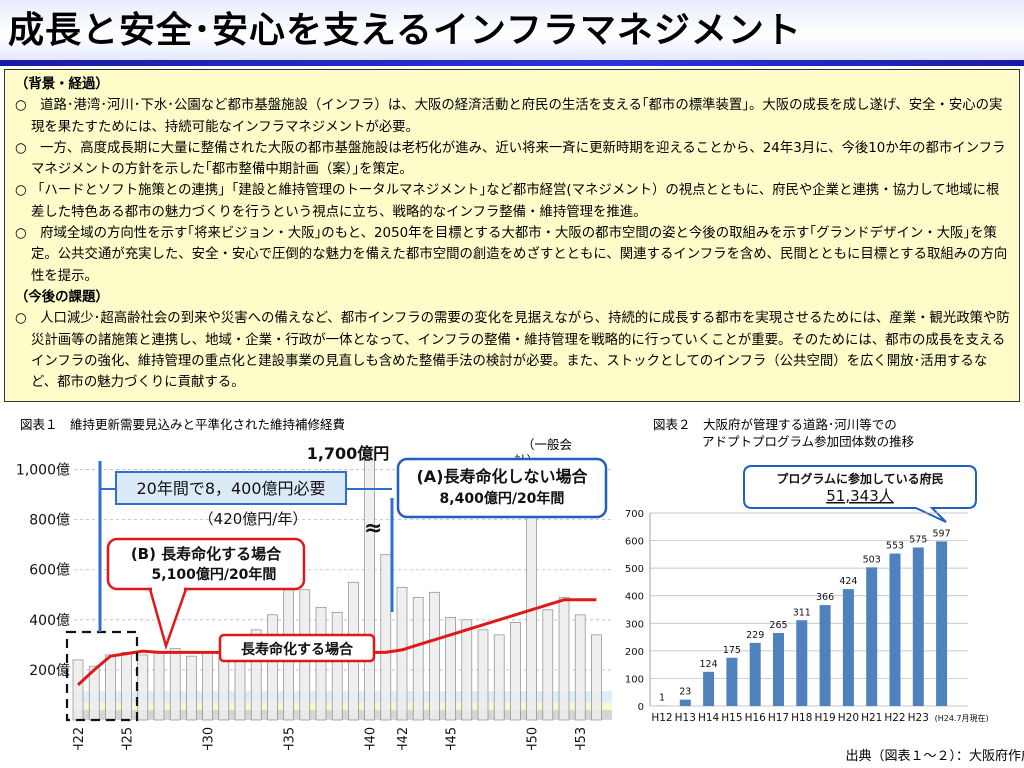 The height and width of the screenshot is (768, 1024). Describe the element at coordinates (128, 738) in the screenshot. I see `chart1-x-tick-label: H25` at that location.